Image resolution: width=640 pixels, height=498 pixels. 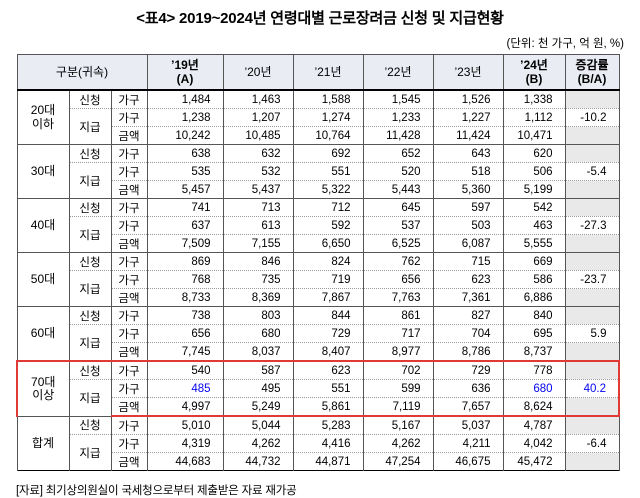 What do you see at coordinates (185, 99) in the screenshot?
I see `cell-apply-household: 1,484` at bounding box center [185, 99].